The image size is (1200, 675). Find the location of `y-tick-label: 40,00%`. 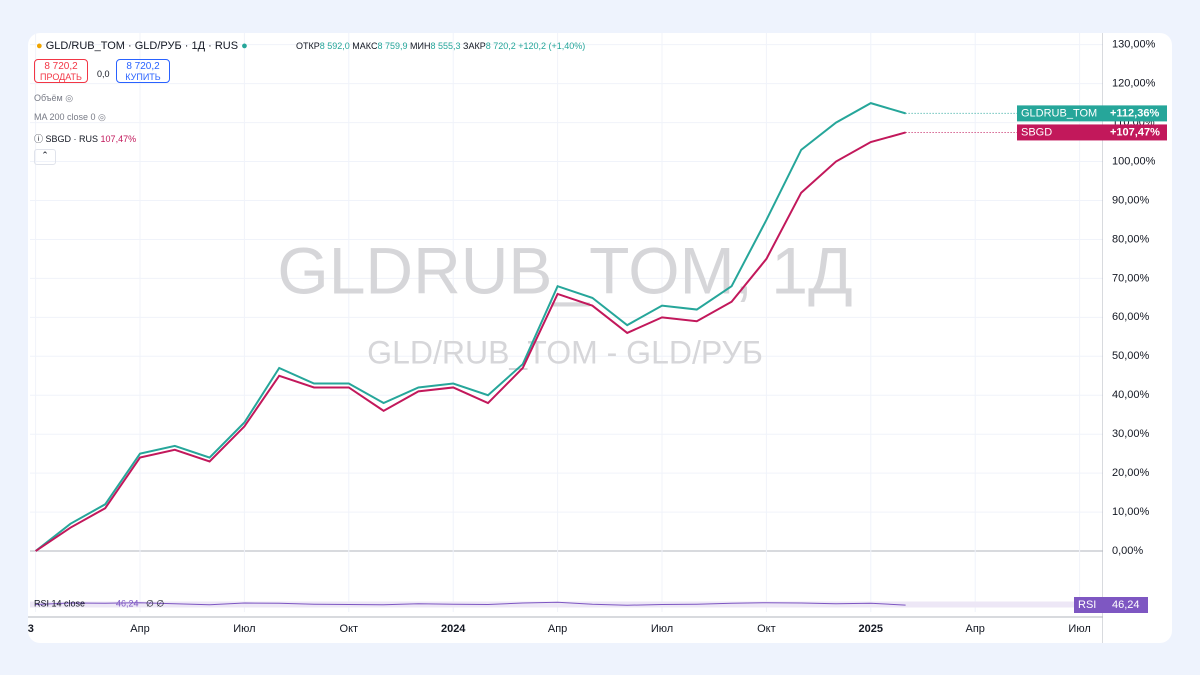

y-tick-label: 40,00% is located at coordinates (1131, 395).